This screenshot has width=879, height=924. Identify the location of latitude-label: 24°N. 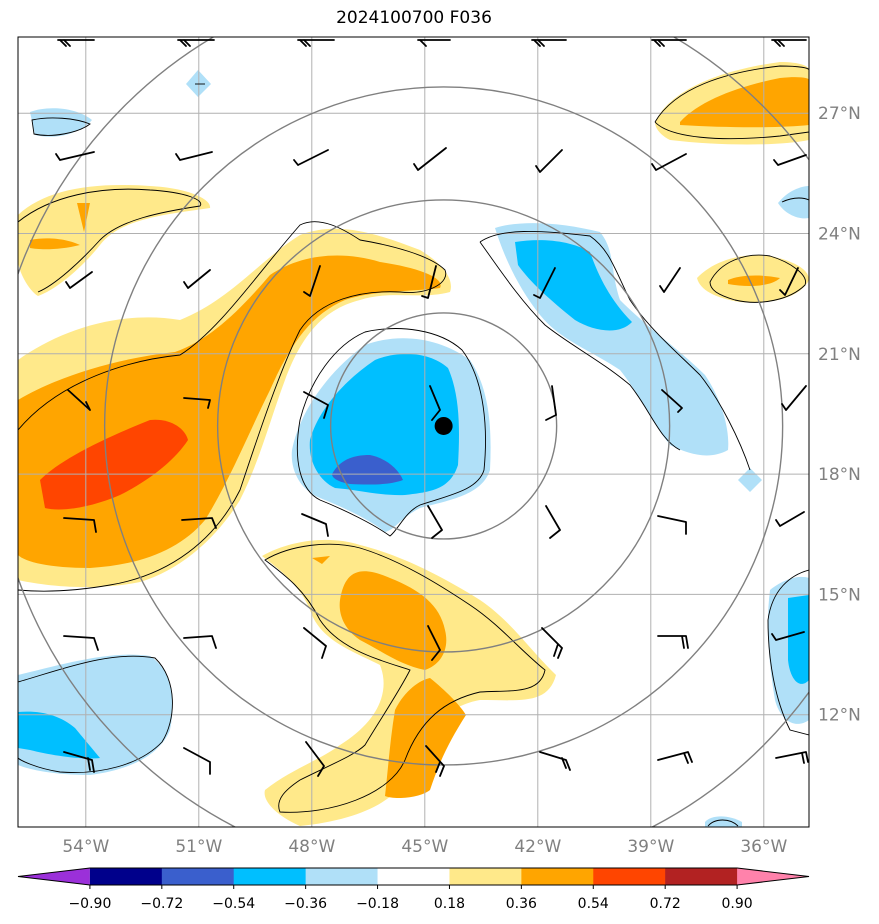
(839, 234).